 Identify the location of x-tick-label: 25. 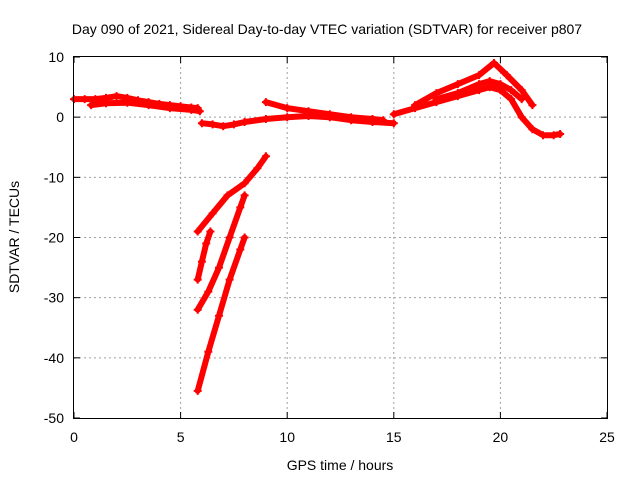
(607, 437).